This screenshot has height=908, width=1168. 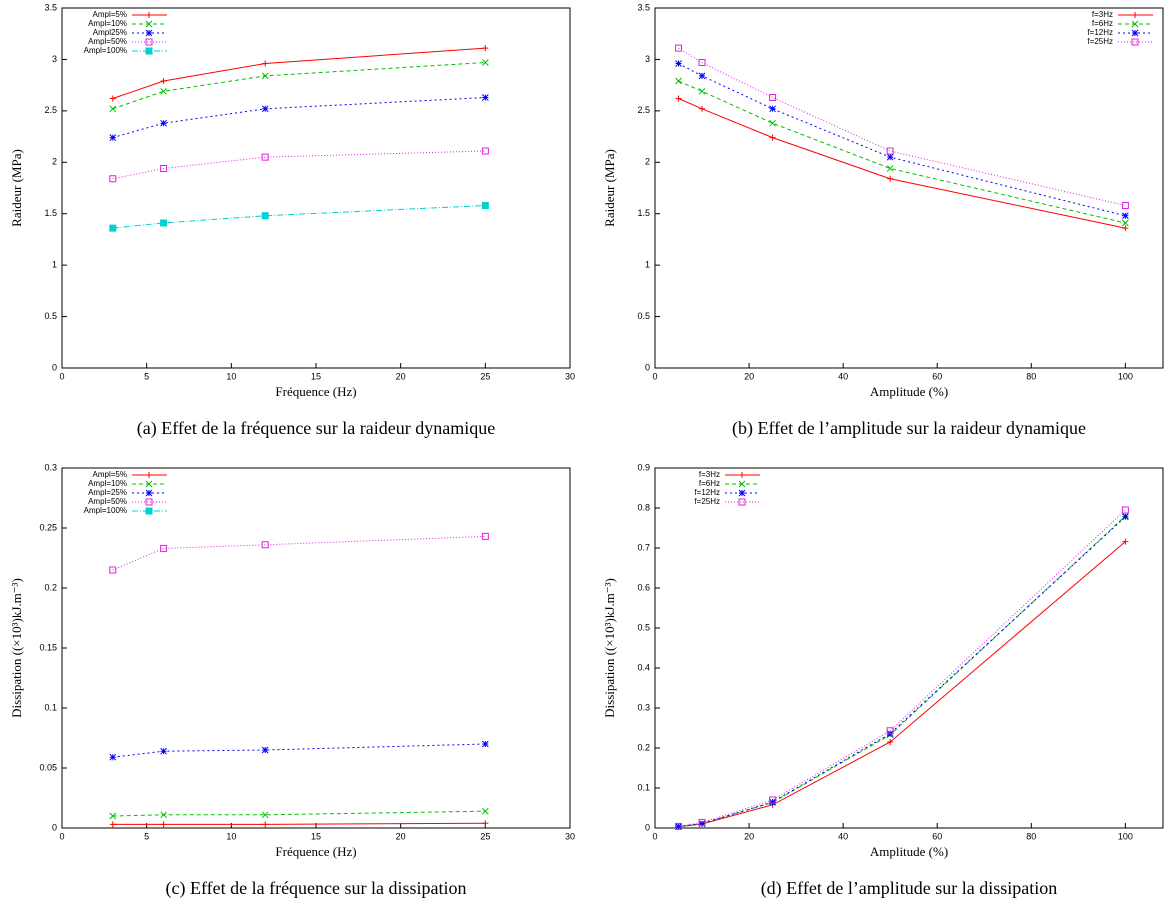 What do you see at coordinates (643, 213) in the screenshot?
I see `y-tick-label: 1.5` at bounding box center [643, 213].